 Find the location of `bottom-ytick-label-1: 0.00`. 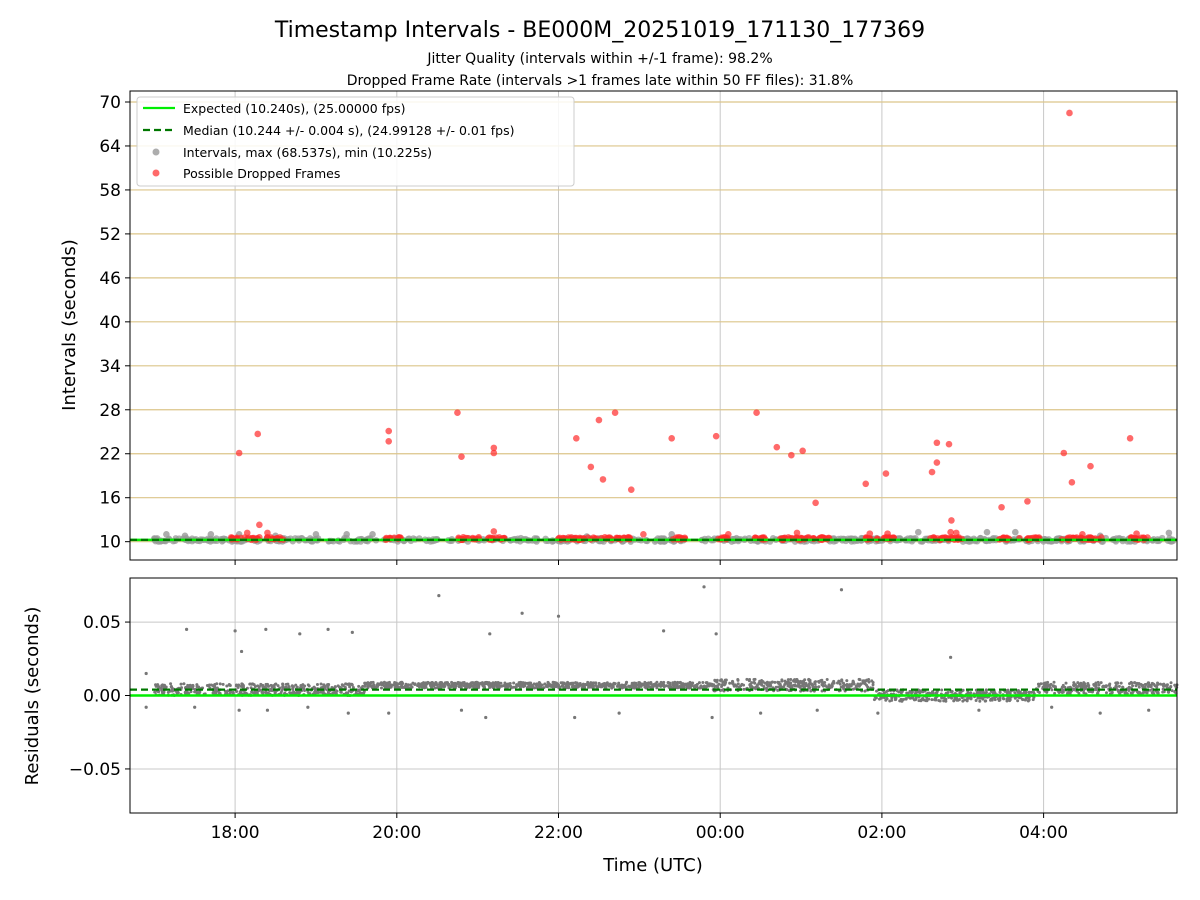

bottom-ytick-label-1: 0.00 is located at coordinates (102, 697).